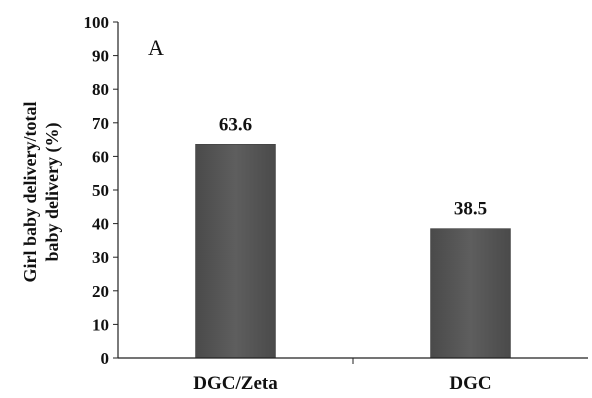  I want to click on x-tick-label: DGC, so click(470, 383).